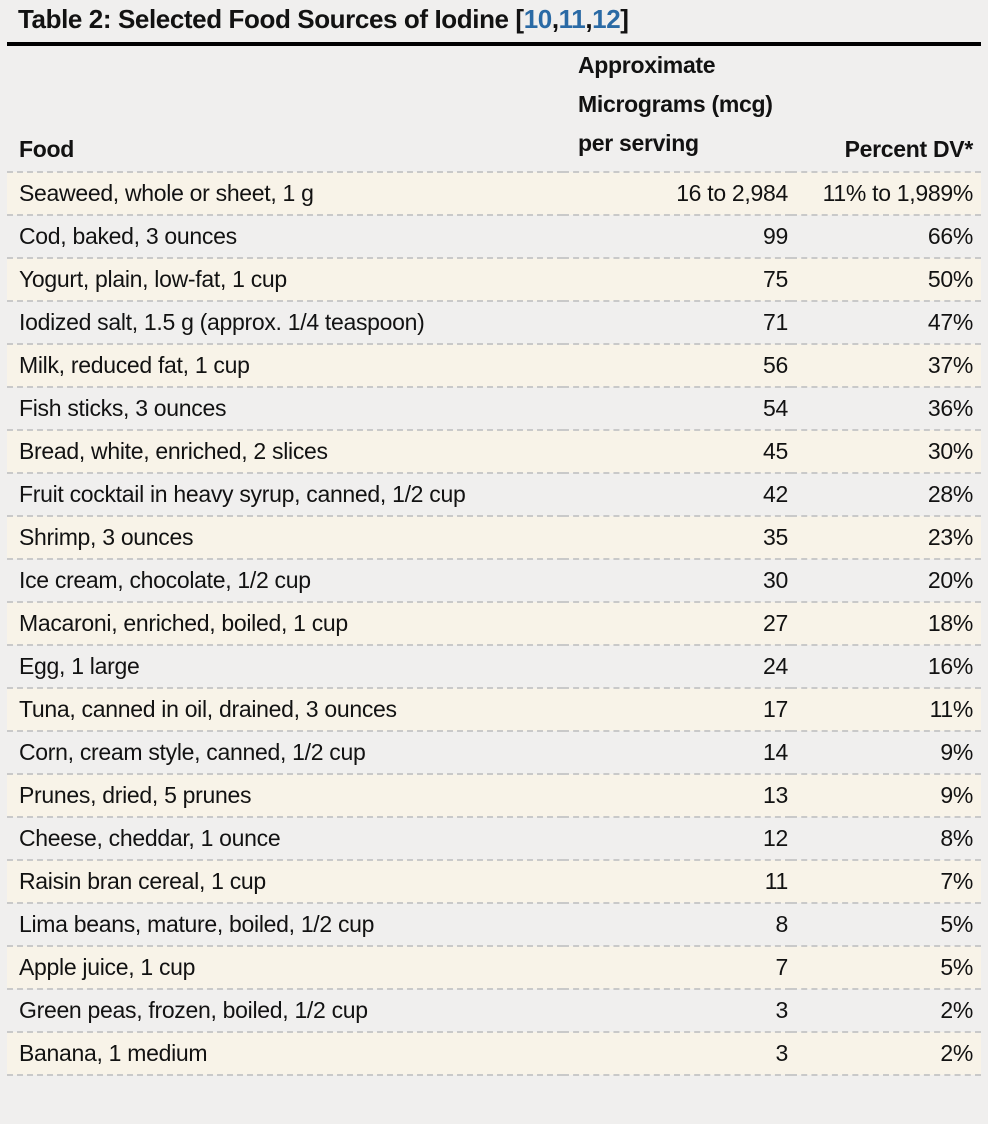 Image resolution: width=988 pixels, height=1124 pixels. I want to click on micrograms-cell: 7, so click(782, 967).